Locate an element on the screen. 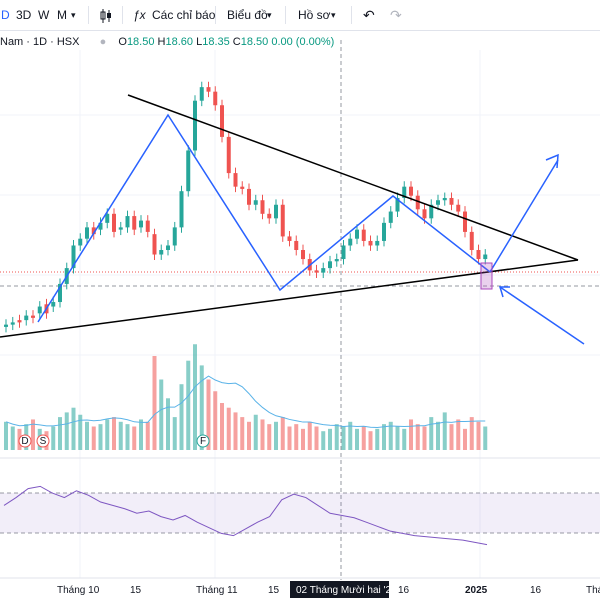  redo-icon: ↷ is located at coordinates (396, 15).